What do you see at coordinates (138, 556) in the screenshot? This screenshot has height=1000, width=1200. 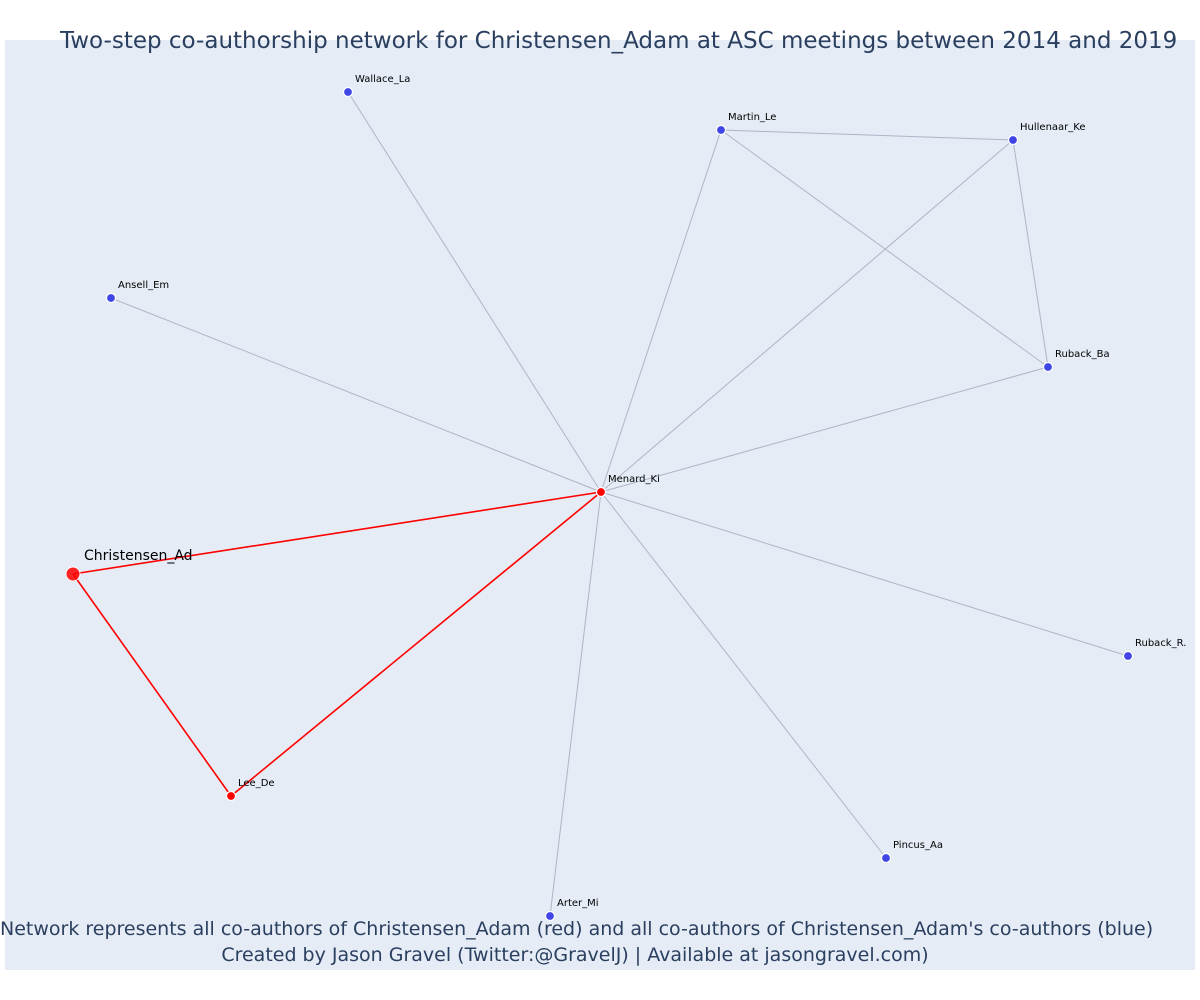 I see `node-label-christensen-ad: Christensen_Ad` at bounding box center [138, 556].